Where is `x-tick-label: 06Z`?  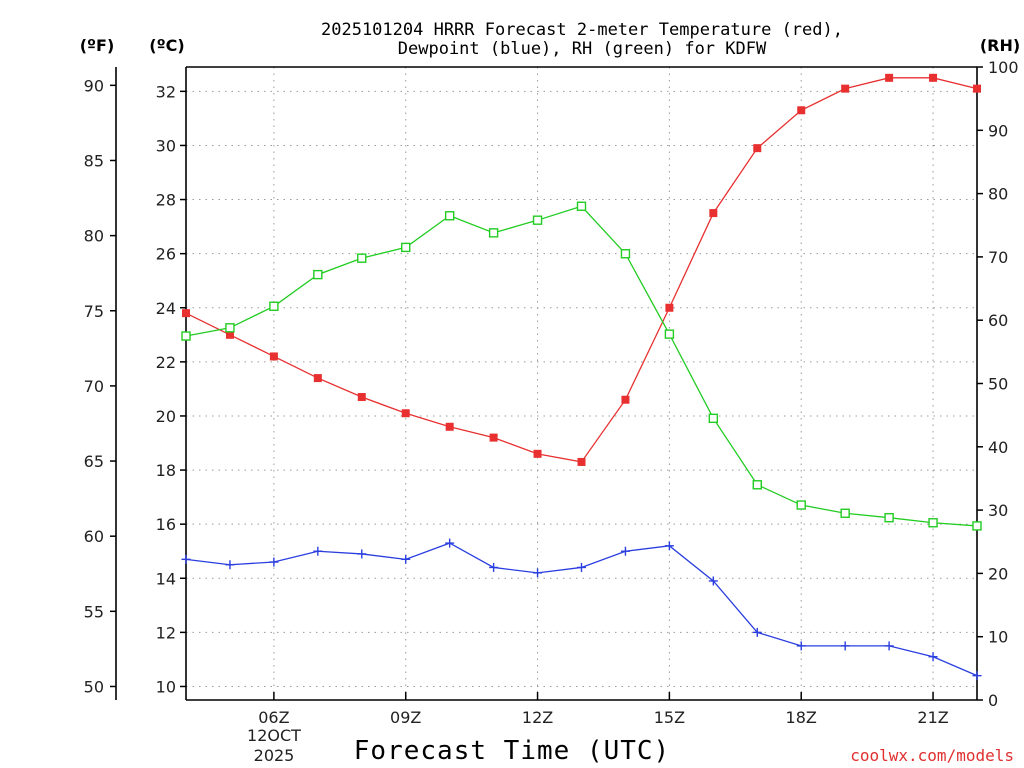 x-tick-label: 06Z is located at coordinates (273, 717).